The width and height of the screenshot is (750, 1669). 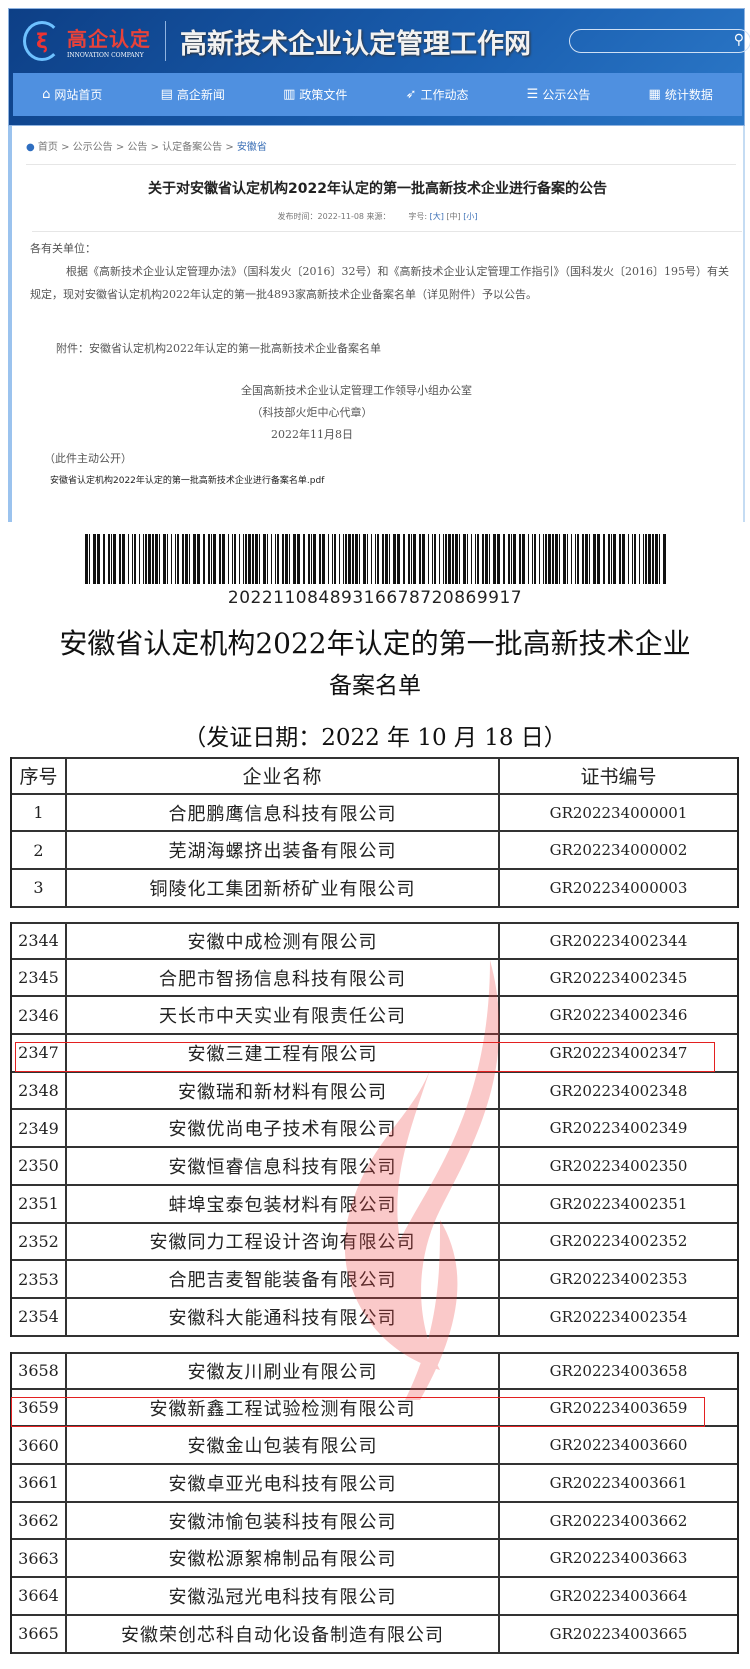 What do you see at coordinates (377, 94) in the screenshot?
I see `main-nav: ⌂ 网站首页 ▤ 高企新闻 ▥ 政策文件 ➶ 工作动态 ☰ 公示公告 ▦ 统计数据` at bounding box center [377, 94].